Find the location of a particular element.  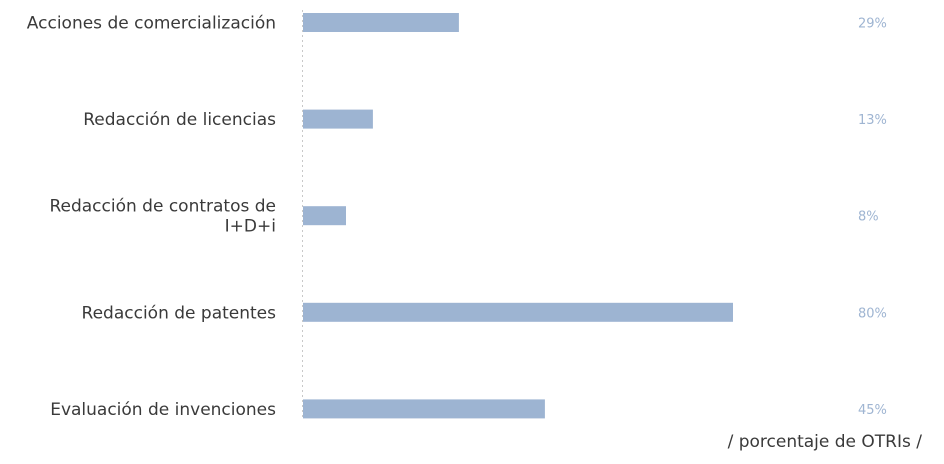

category-label-line: Acciones de comercialización is located at coordinates (151, 24).